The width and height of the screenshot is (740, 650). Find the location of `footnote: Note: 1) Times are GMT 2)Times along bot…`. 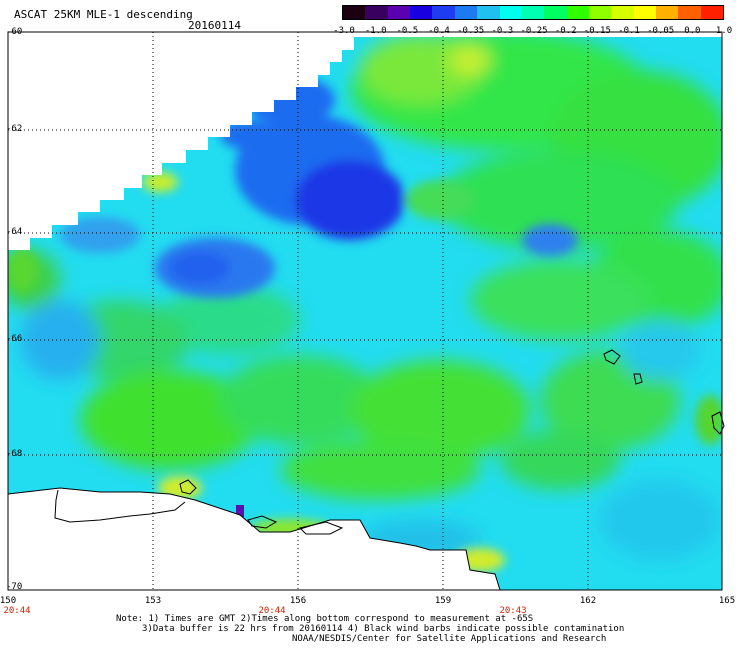

footnote: Note: 1) Times are GMT 2)Times along bot… is located at coordinates (370, 629).